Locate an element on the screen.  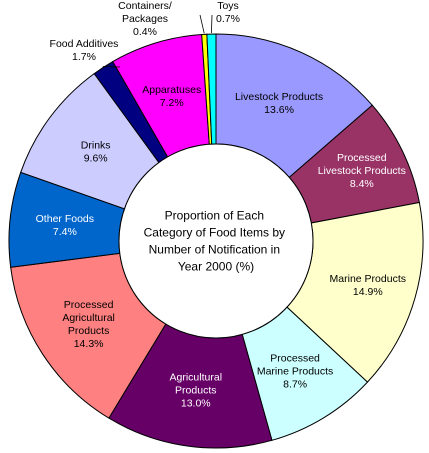
slice-label-5: Processed Agricultural Products 14.3% is located at coordinates (88, 324).